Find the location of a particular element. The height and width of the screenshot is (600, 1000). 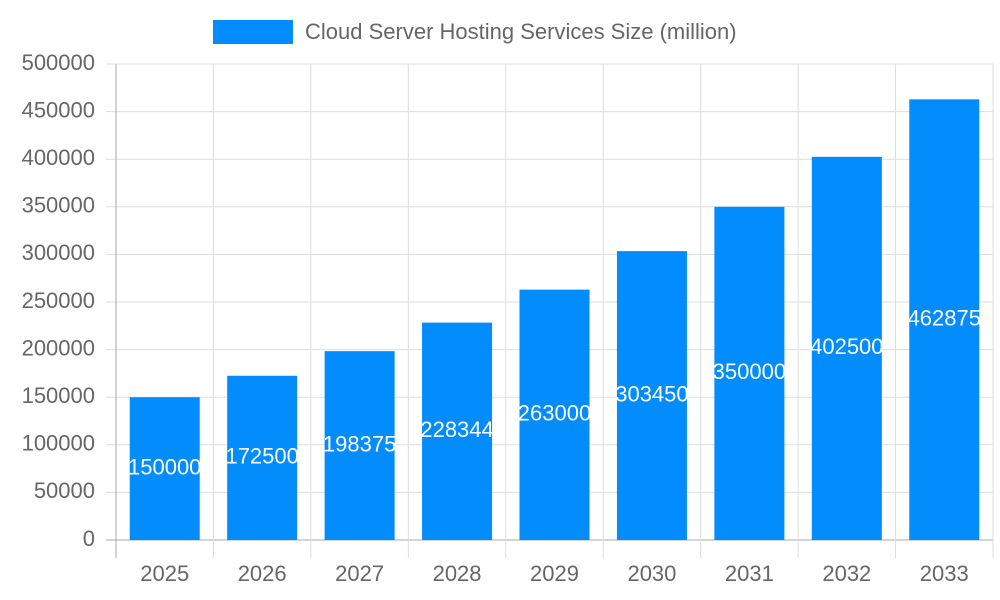

y-tick-label: 50000 is located at coordinates (64, 490).